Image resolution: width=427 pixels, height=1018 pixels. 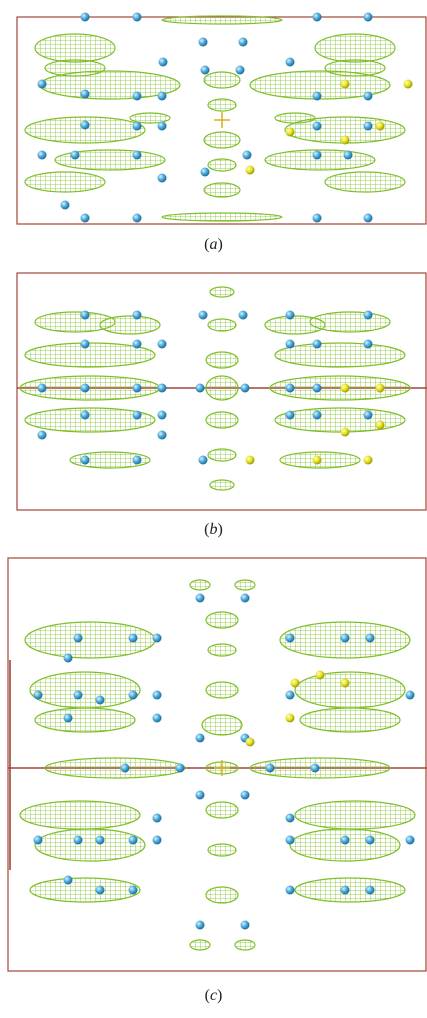 I want to click on caption-c: (c), so click(x=213, y=995).